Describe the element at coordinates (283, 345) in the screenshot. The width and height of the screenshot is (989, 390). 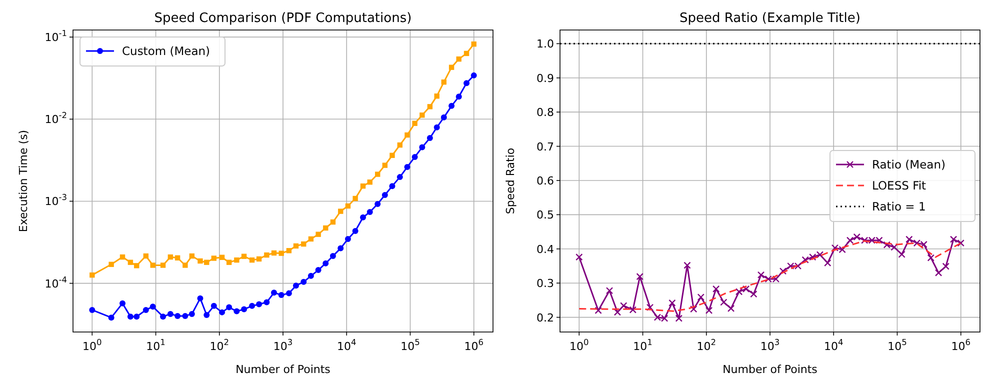
I see `x-tick-label: 10$^{3}$` at that location.